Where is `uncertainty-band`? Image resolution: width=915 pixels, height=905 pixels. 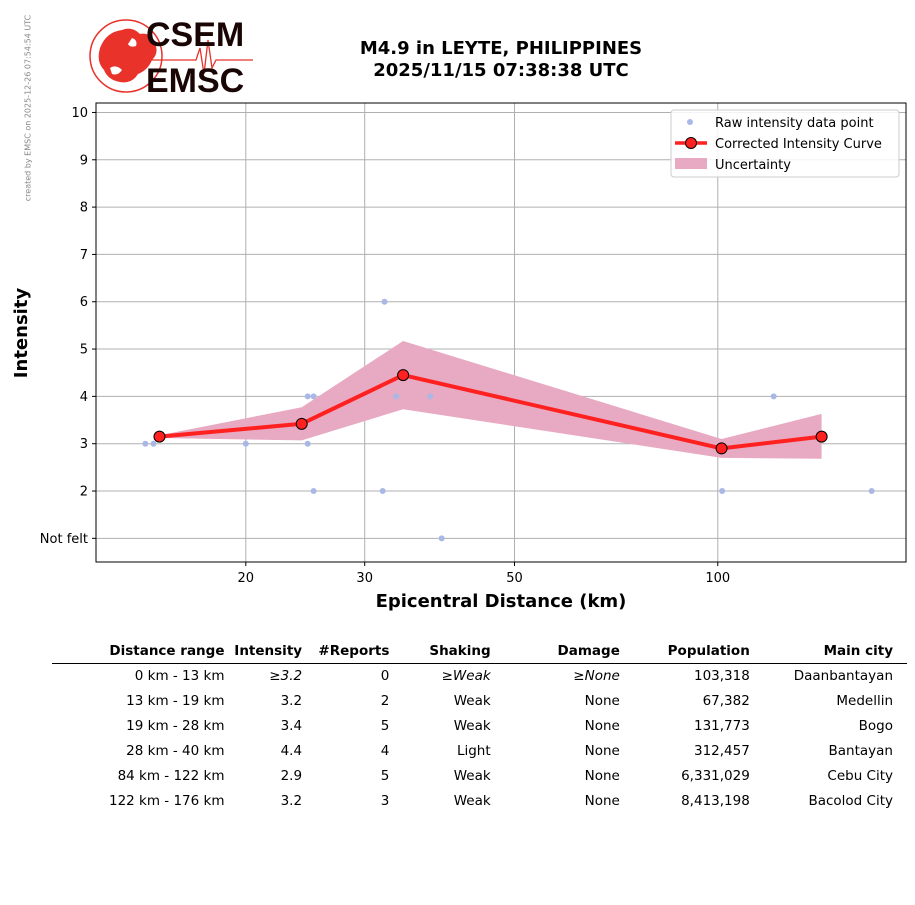
uncertainty-band is located at coordinates (490, 400).